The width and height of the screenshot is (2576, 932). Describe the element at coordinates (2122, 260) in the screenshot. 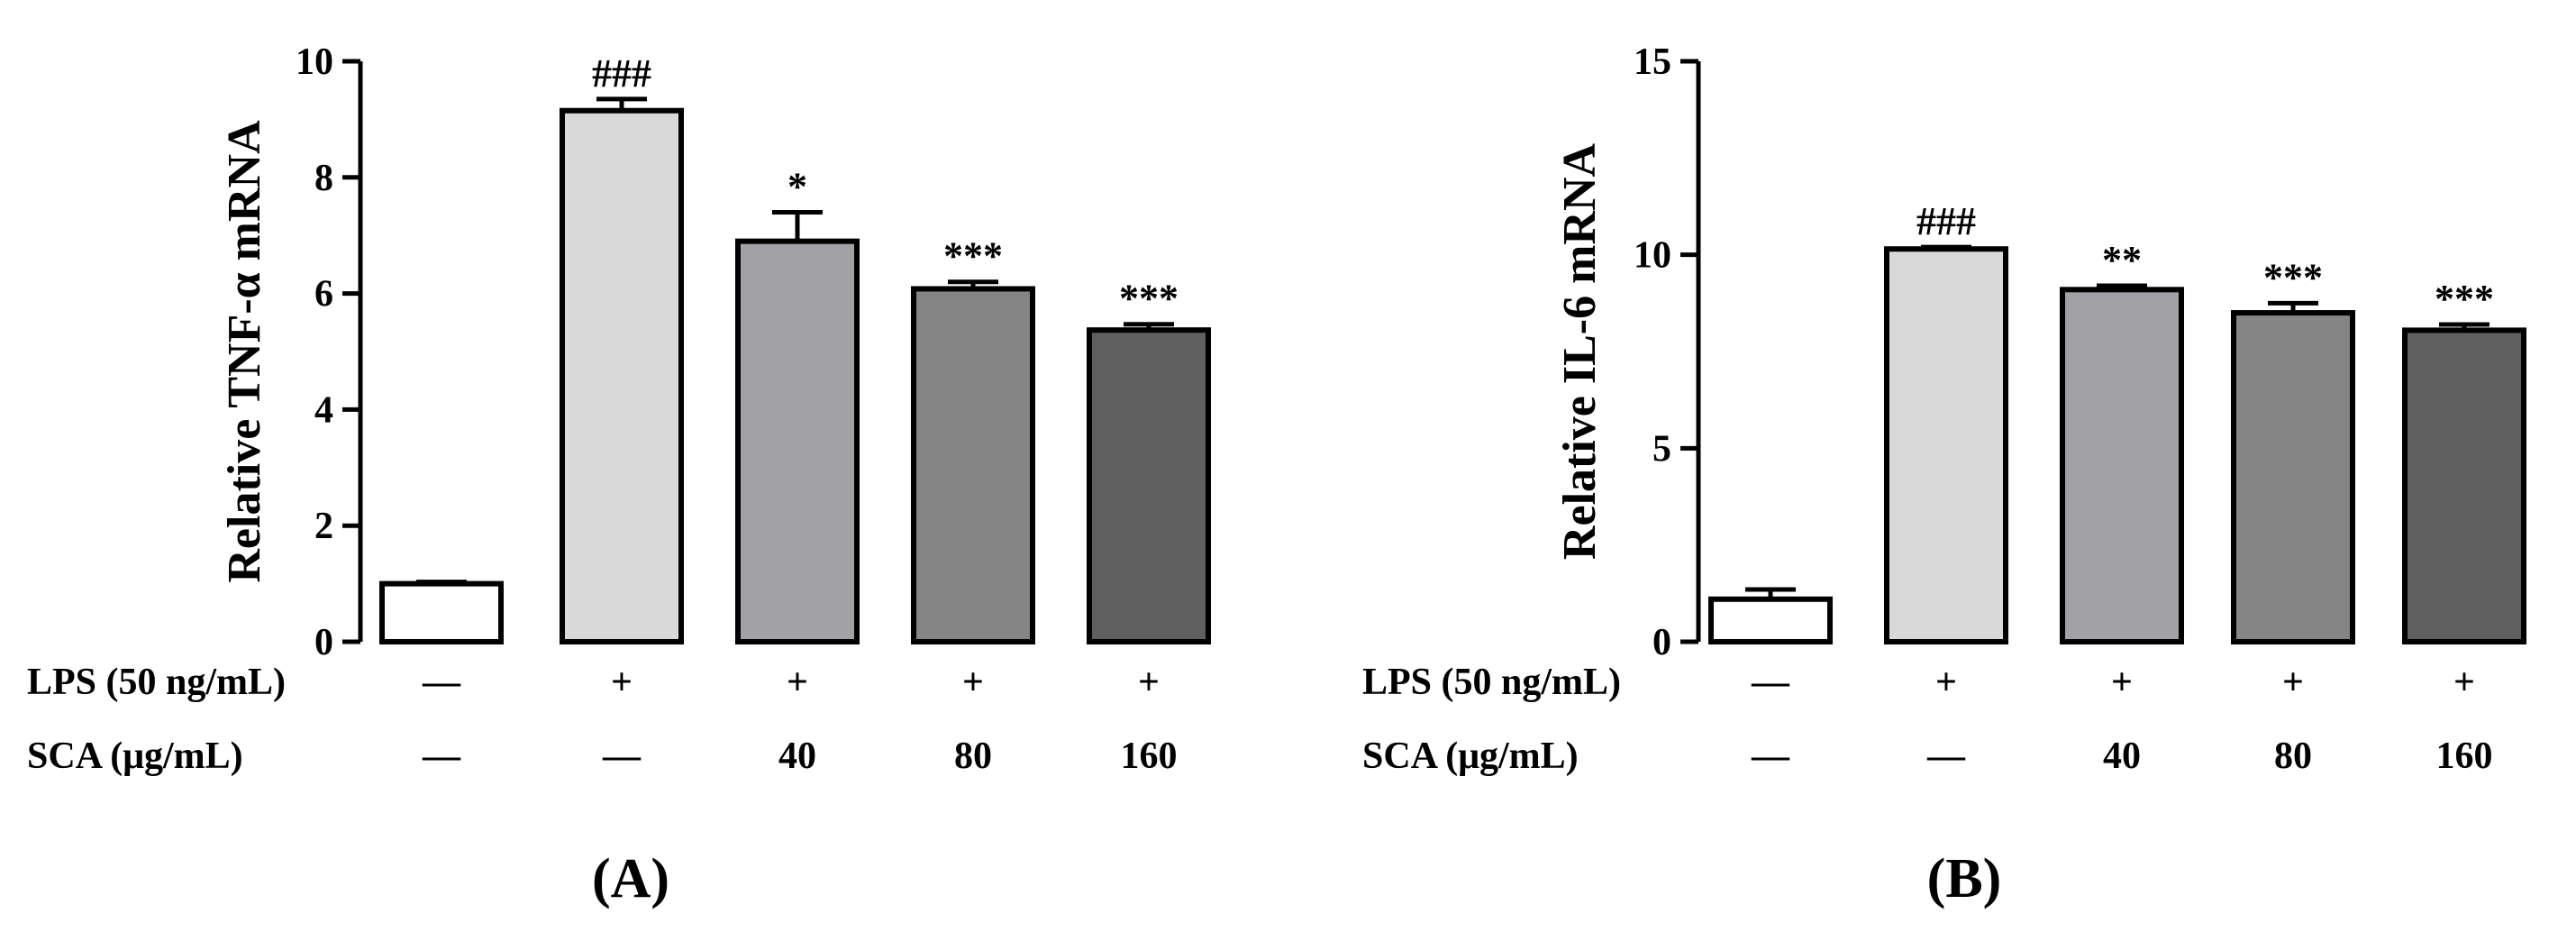

I see `significance-label: **` at that location.